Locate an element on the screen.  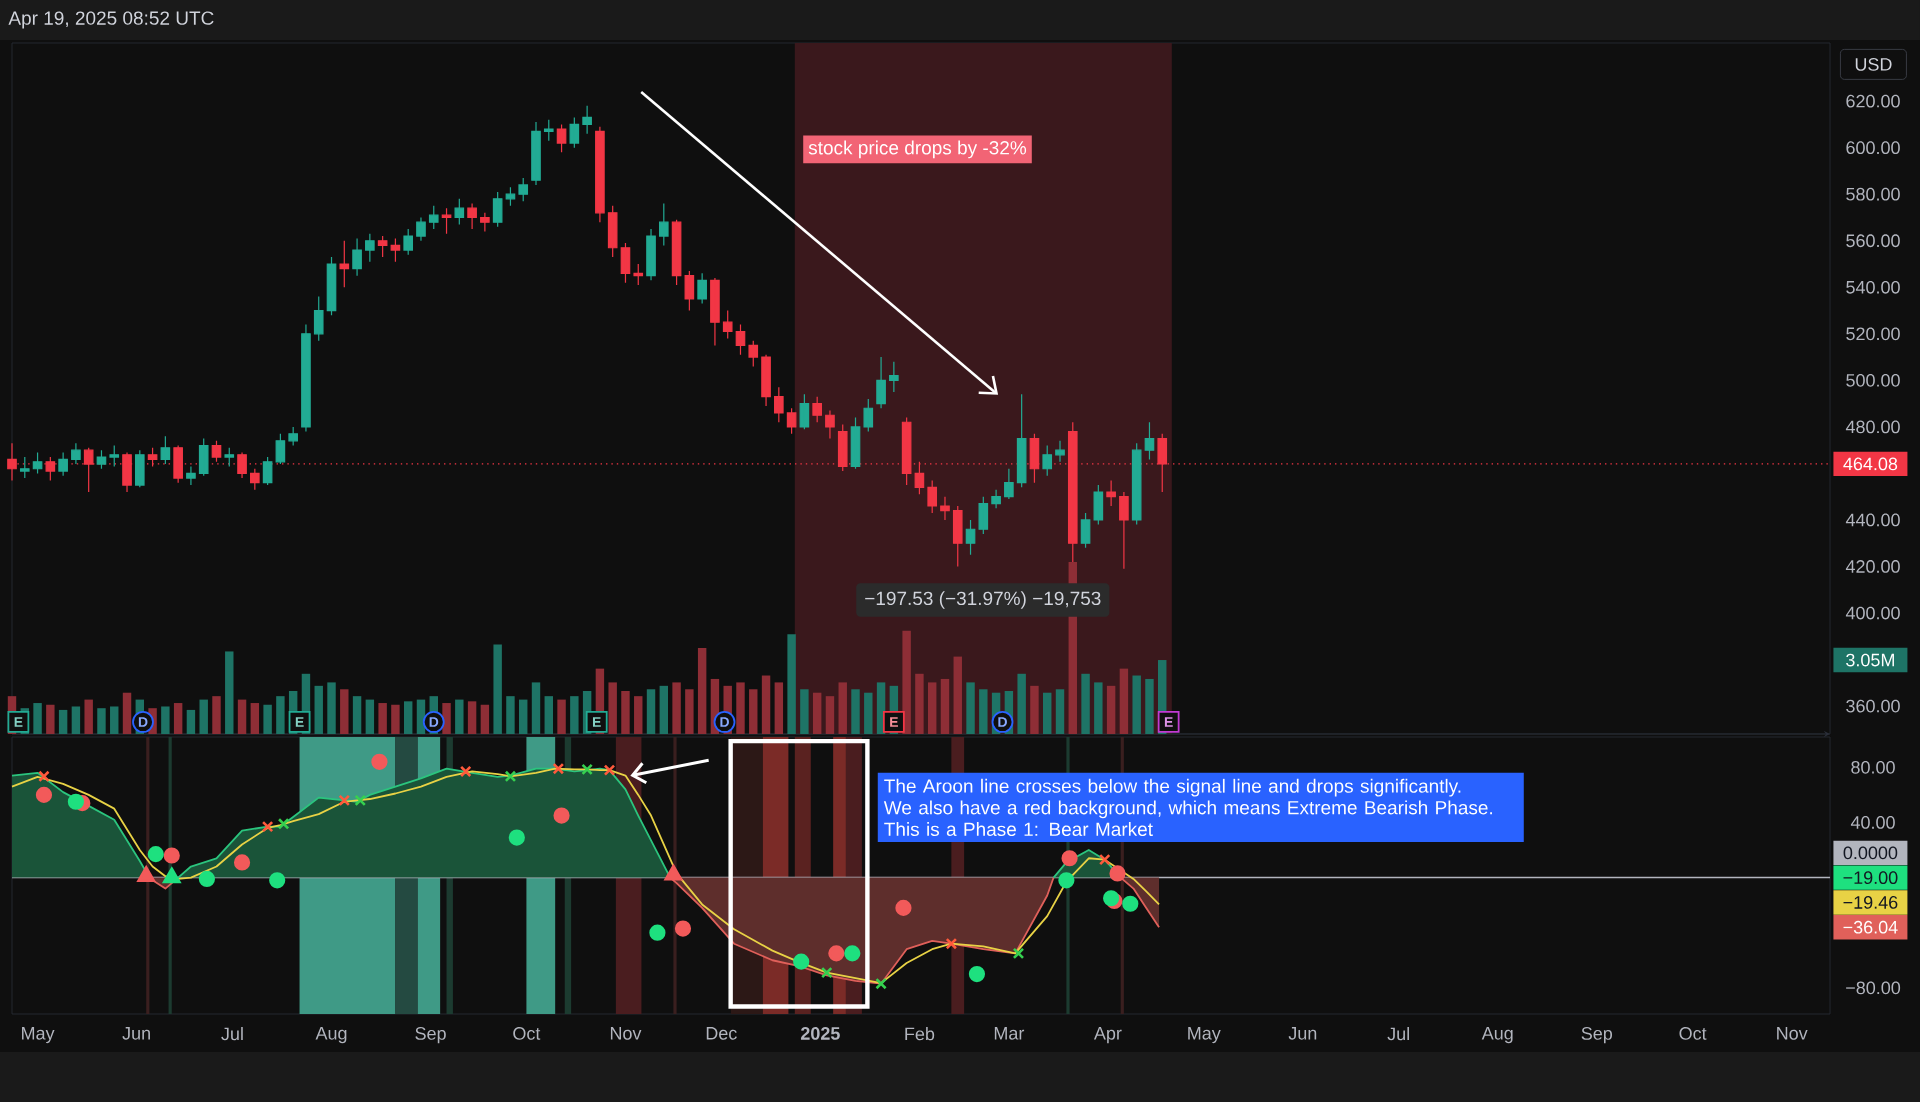
x-tick-label: Dec is located at coordinates (721, 1033).